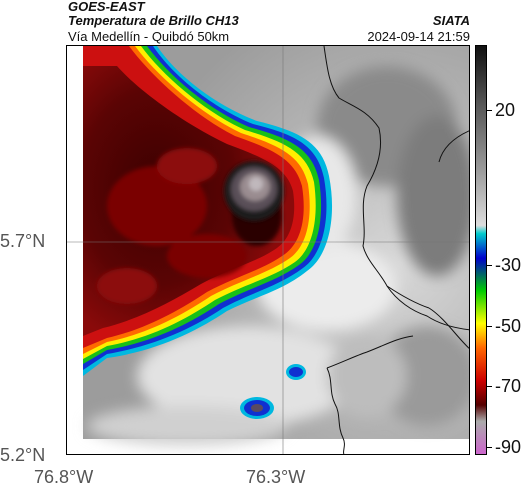 The height and width of the screenshot is (491, 526). Describe the element at coordinates (23, 455) in the screenshot. I see `latitude-label-5-2: 5.2°N` at that location.